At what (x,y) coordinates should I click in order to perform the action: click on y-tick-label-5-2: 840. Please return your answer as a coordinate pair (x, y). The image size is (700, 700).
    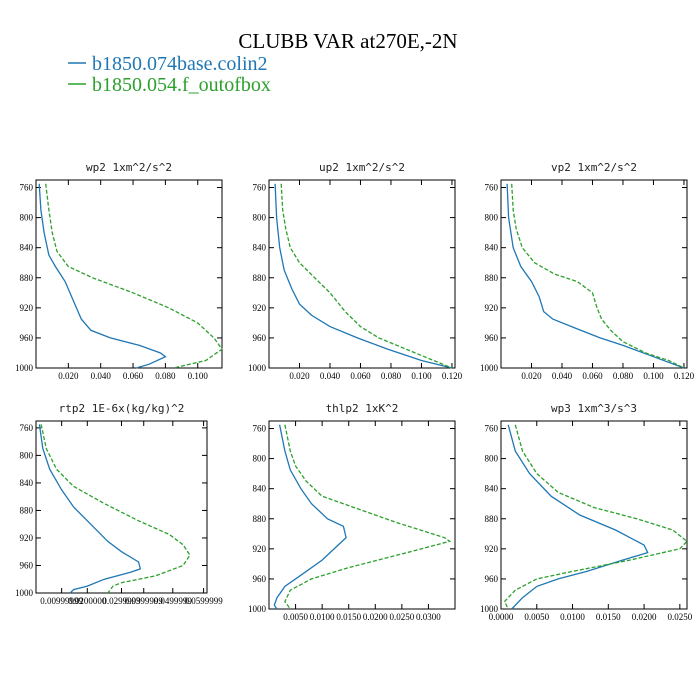
    Looking at the image, I should click on (492, 489).